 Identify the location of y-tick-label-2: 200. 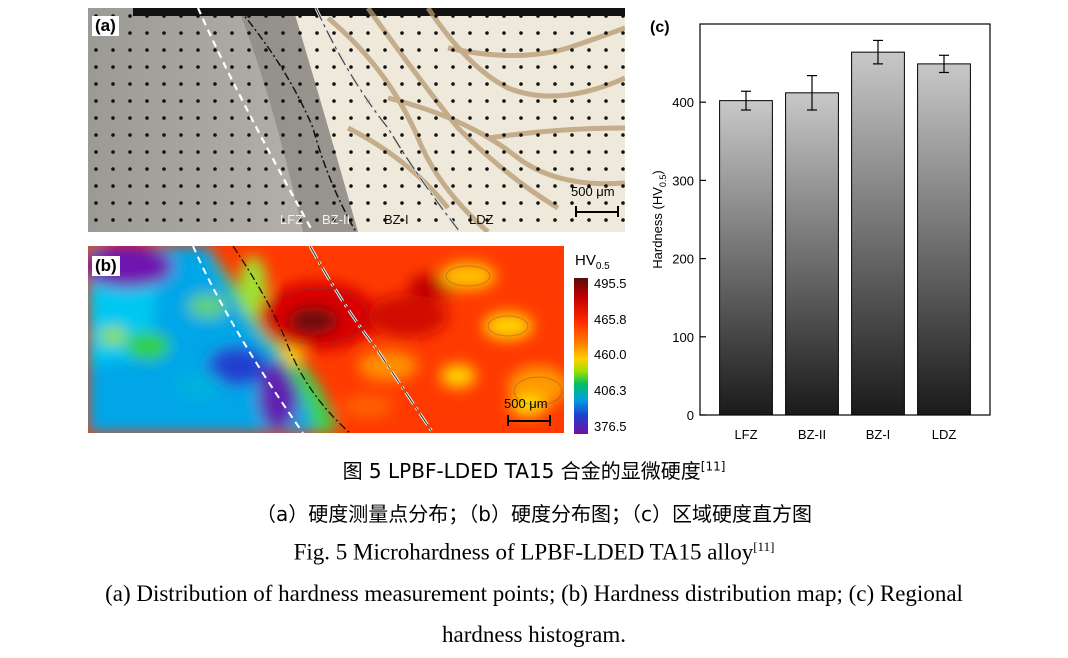
(683, 259).